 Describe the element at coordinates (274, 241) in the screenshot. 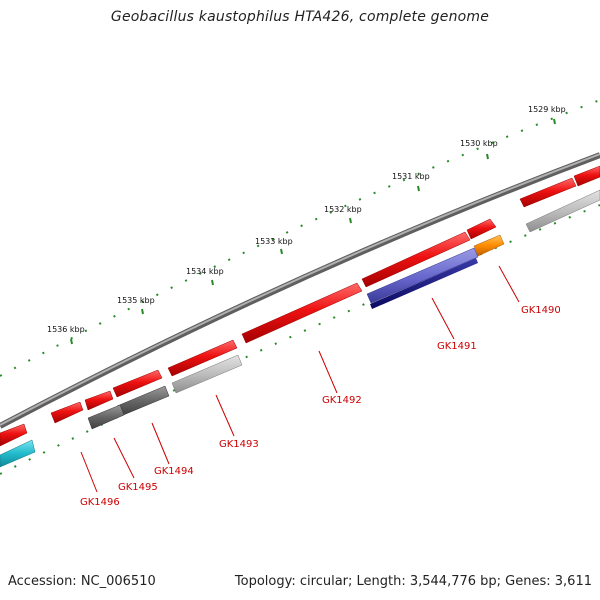

I see `kbp-label: 1533 kbp` at that location.